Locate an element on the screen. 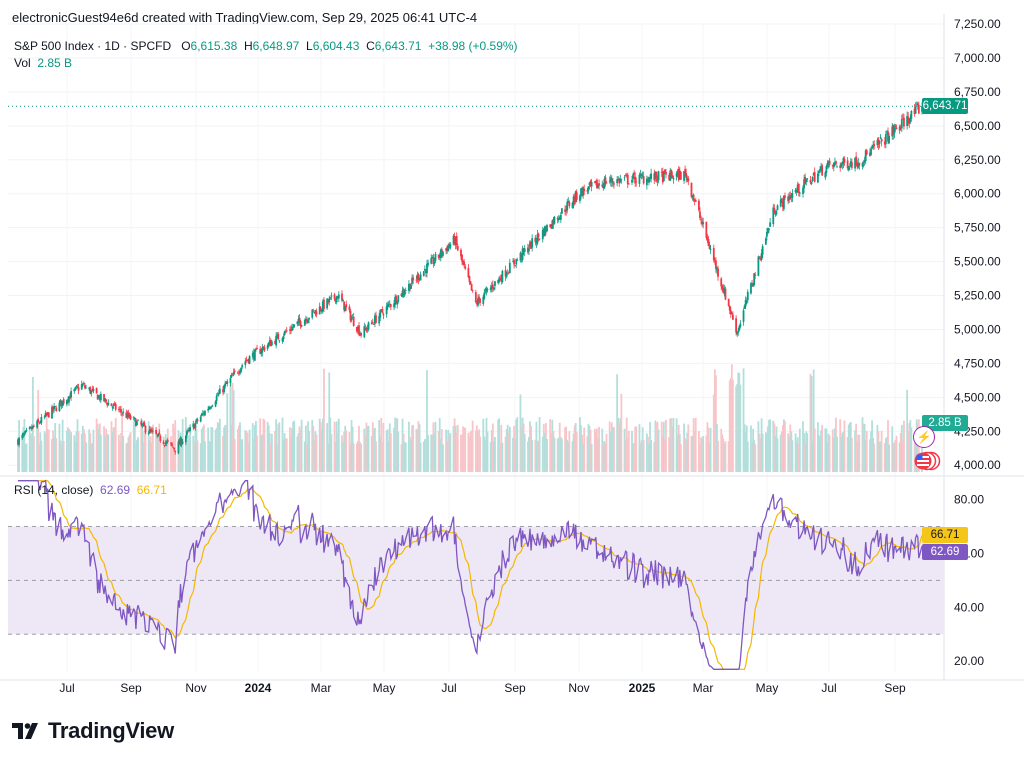  volume-bars is located at coordinates (470, 418).